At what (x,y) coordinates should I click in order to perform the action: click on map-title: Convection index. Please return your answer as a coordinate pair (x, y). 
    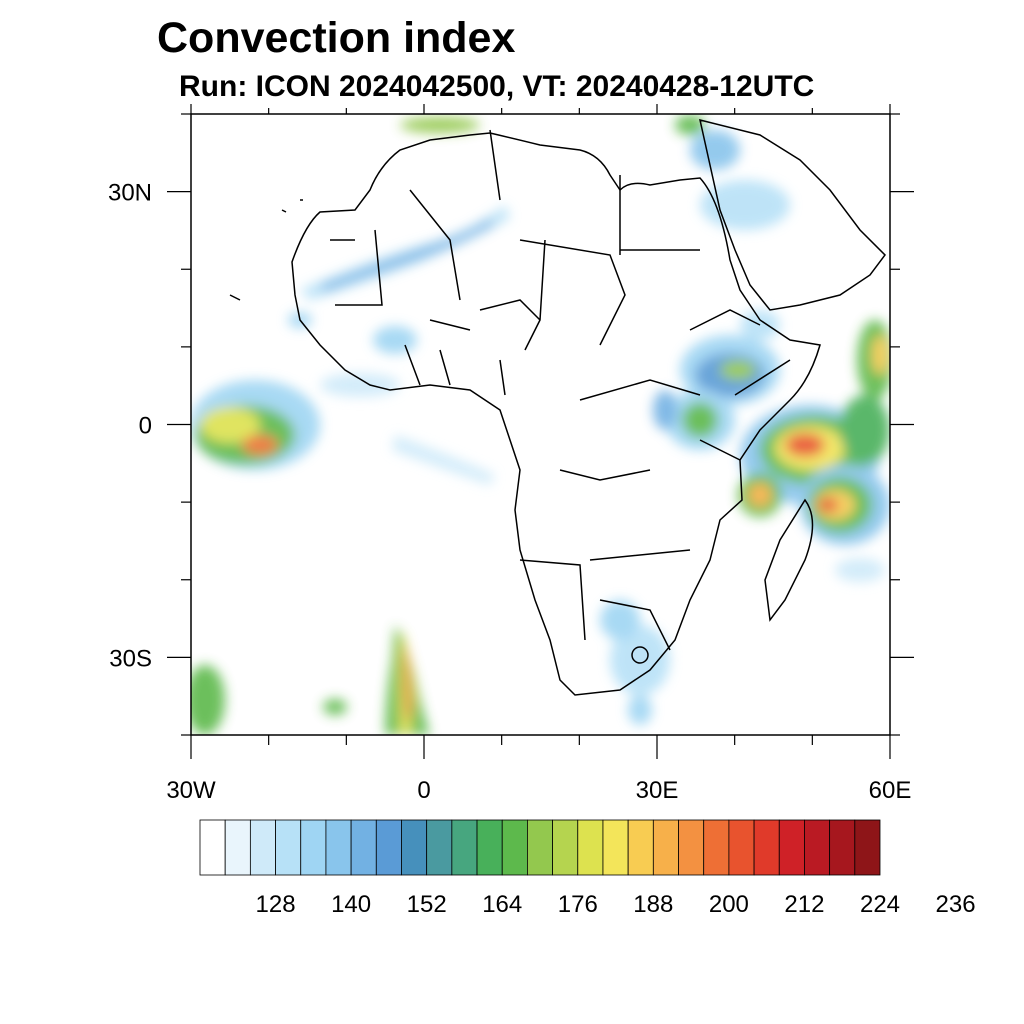
    Looking at the image, I should click on (336, 38).